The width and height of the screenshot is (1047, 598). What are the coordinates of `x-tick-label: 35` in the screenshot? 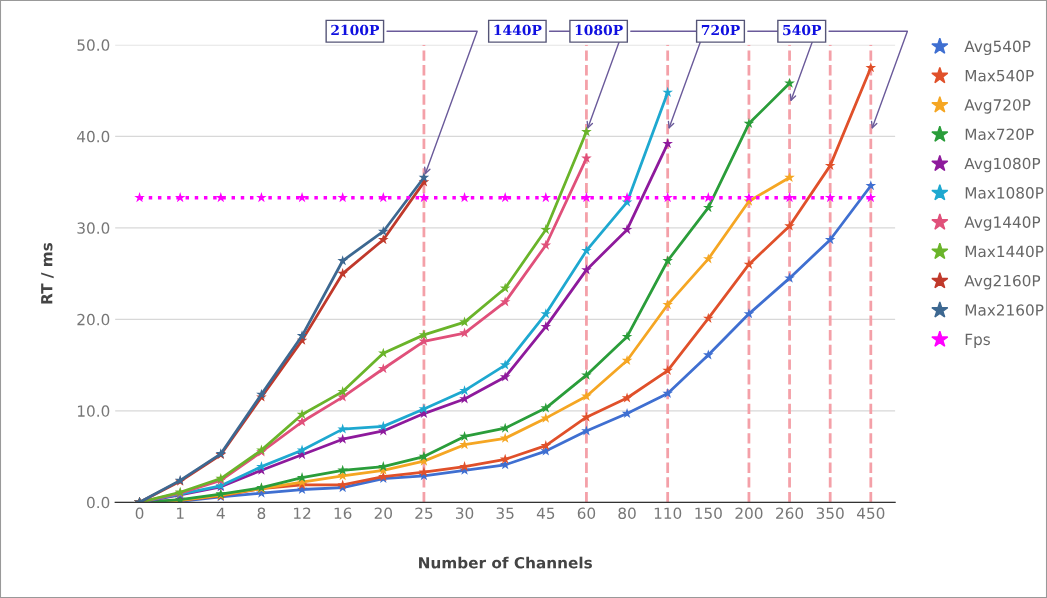 It's located at (505, 513).